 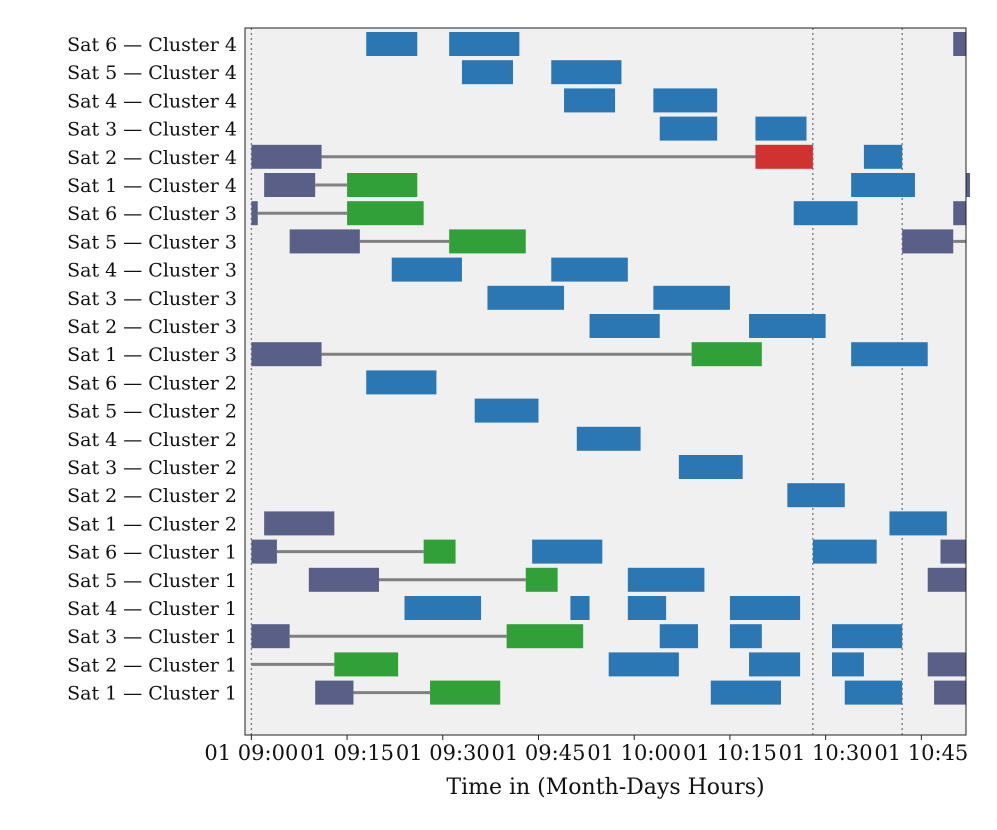 I want to click on row-label: Sat 2 — Cluster 1, so click(x=152, y=665).